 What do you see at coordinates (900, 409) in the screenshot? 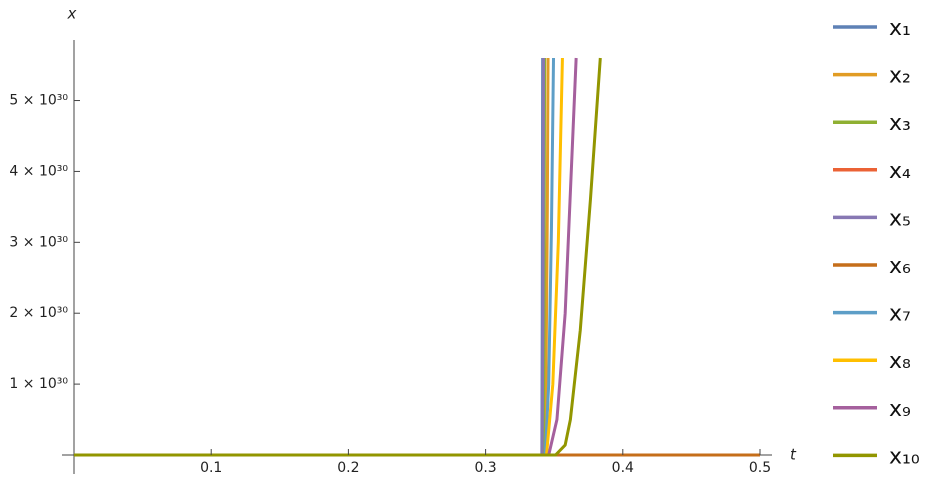
I see `legend-label: x₉` at bounding box center [900, 409].